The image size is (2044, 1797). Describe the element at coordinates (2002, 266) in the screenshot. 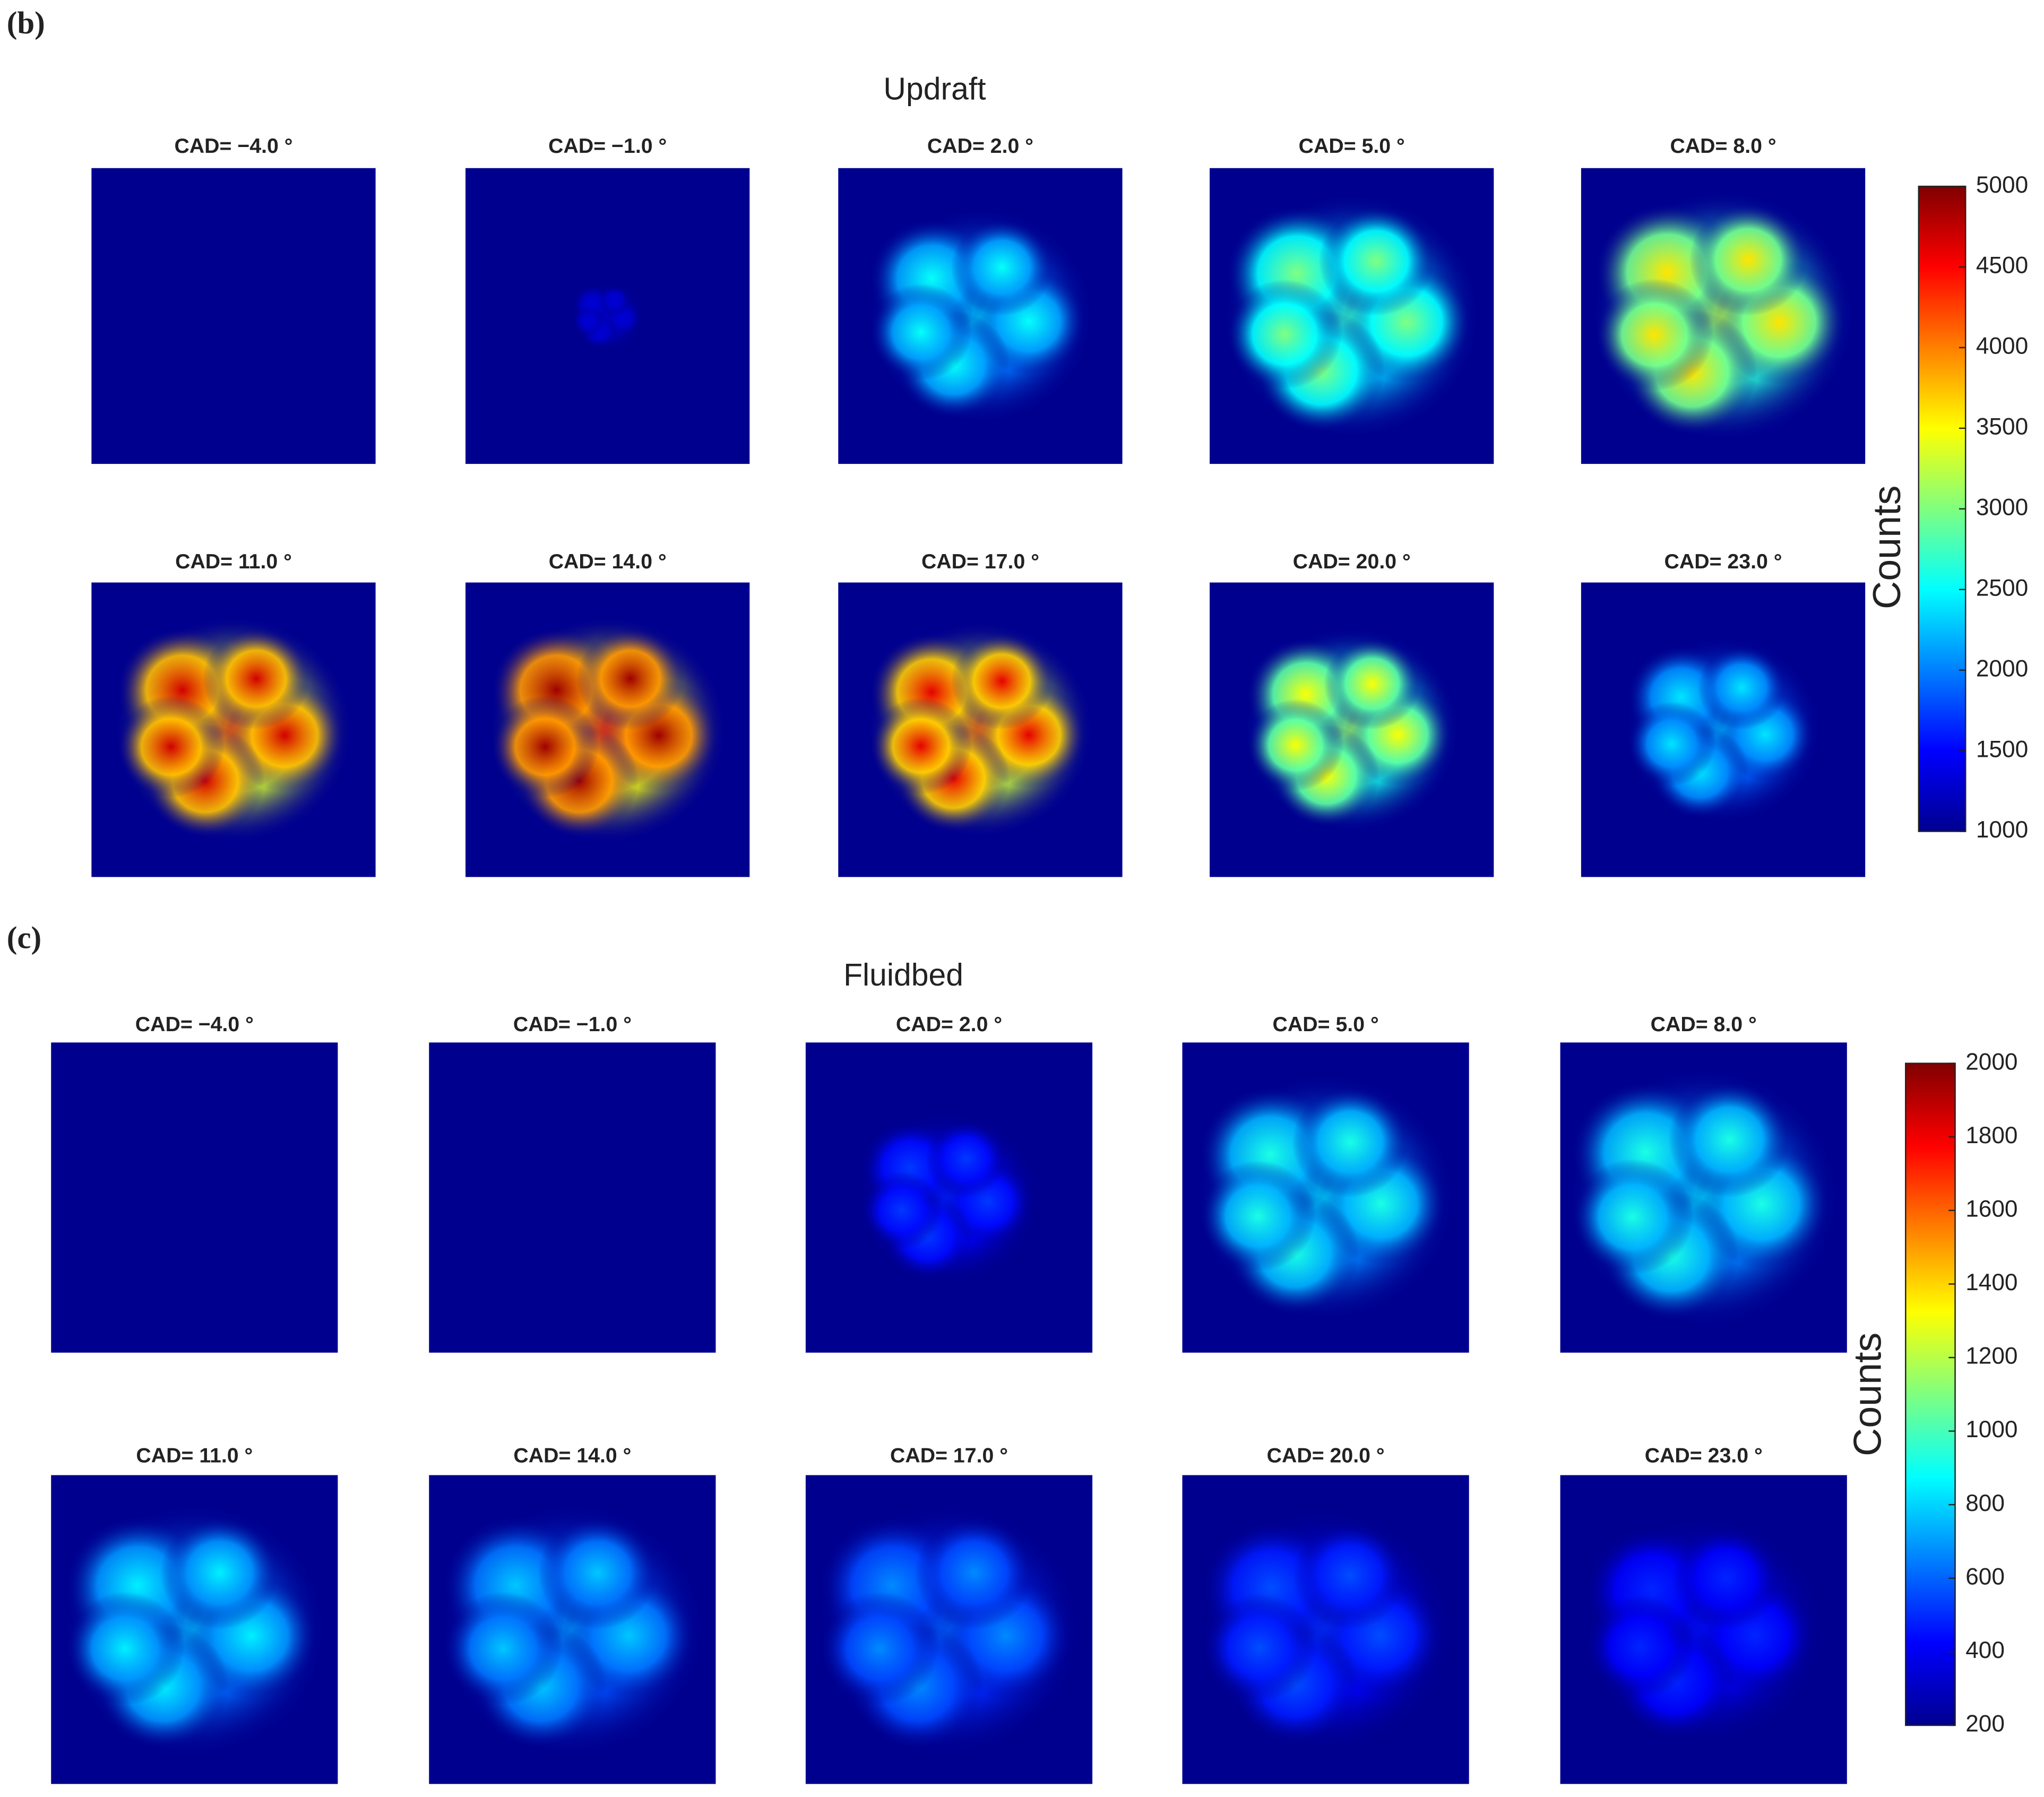

I see `colorbar-tick-label: 4500` at that location.